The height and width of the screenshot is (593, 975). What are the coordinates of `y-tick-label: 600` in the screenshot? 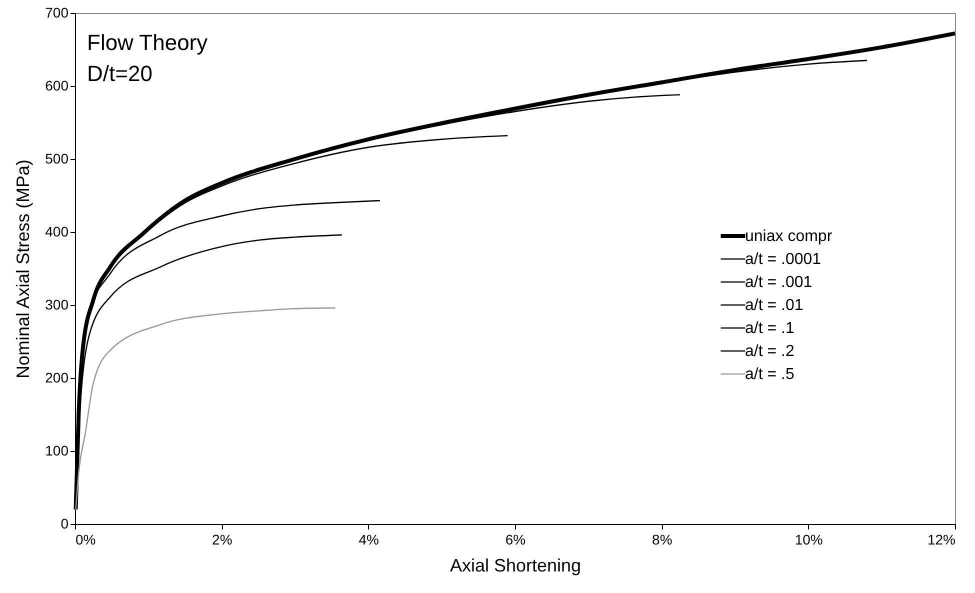 It's located at (57, 86).